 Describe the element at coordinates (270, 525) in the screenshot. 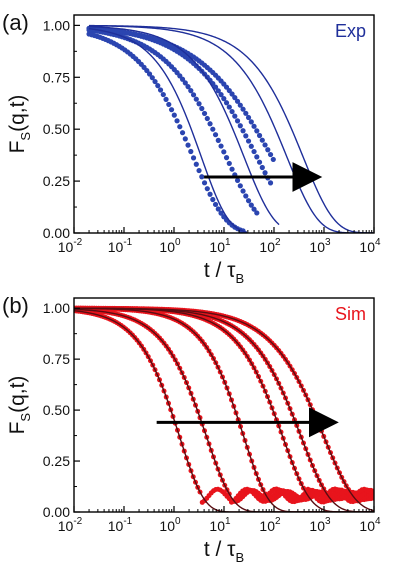

I see `x-tick-label: 10²` at that location.